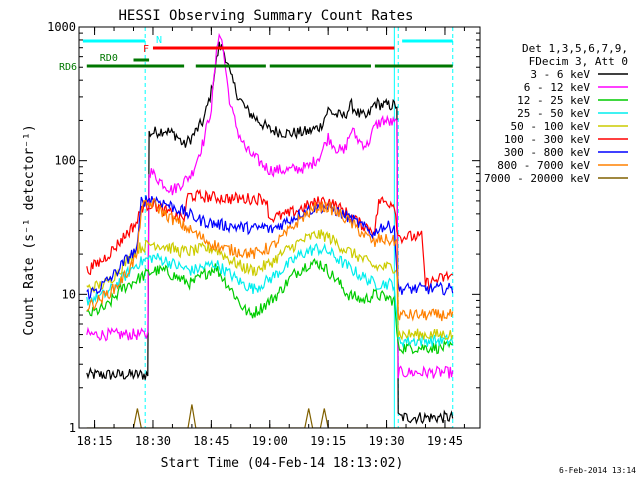  Describe the element at coordinates (445, 441) in the screenshot. I see `x-tick-label: 19:45` at that location.